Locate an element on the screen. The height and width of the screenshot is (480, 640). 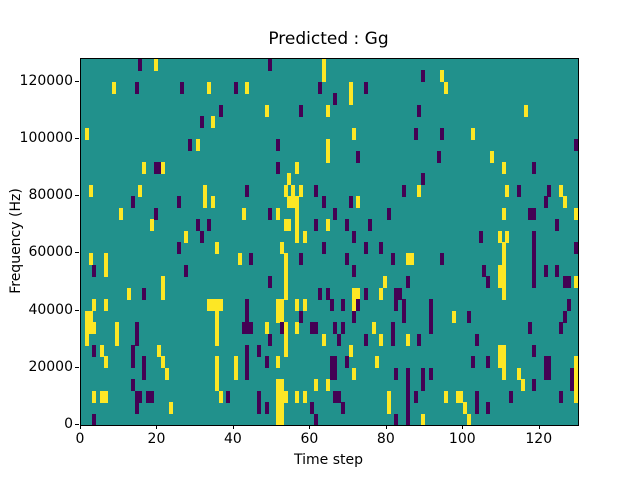
x-axis-tick-label: 80 is located at coordinates (385, 439).